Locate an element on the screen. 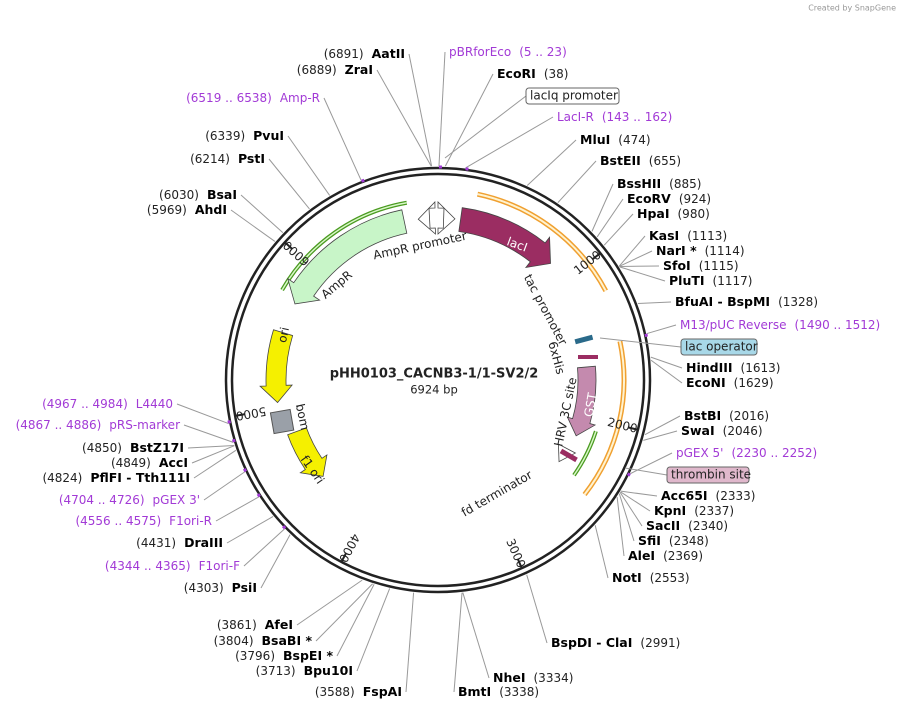 This screenshot has height=711, width=901. primer-label: (4344 .. 4365) F1ori-F is located at coordinates (172, 566).